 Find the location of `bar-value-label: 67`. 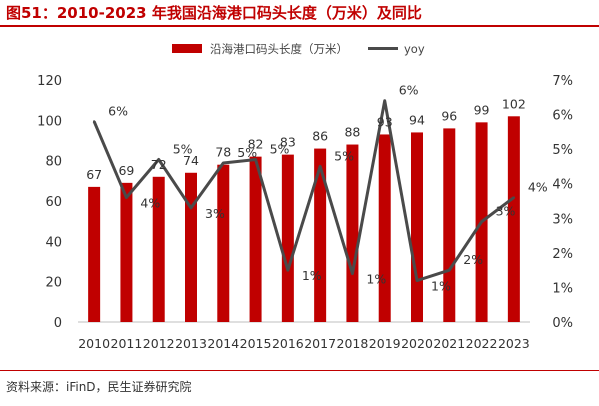

bar-value-label: 67 is located at coordinates (94, 174).